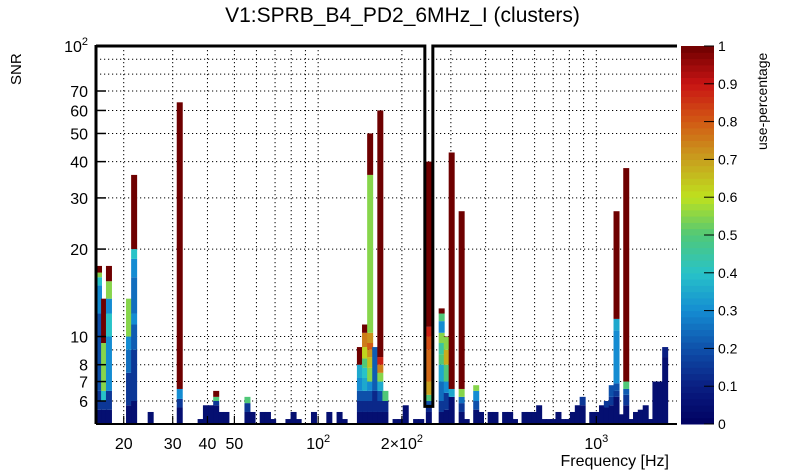 This screenshot has height=472, width=805. I want to click on x-tick-label: 40, so click(208, 444).